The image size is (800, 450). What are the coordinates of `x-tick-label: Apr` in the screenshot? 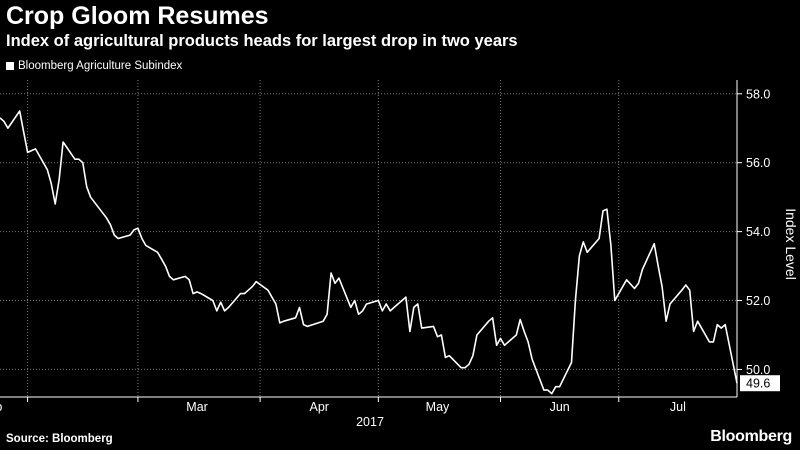 It's located at (319, 407).